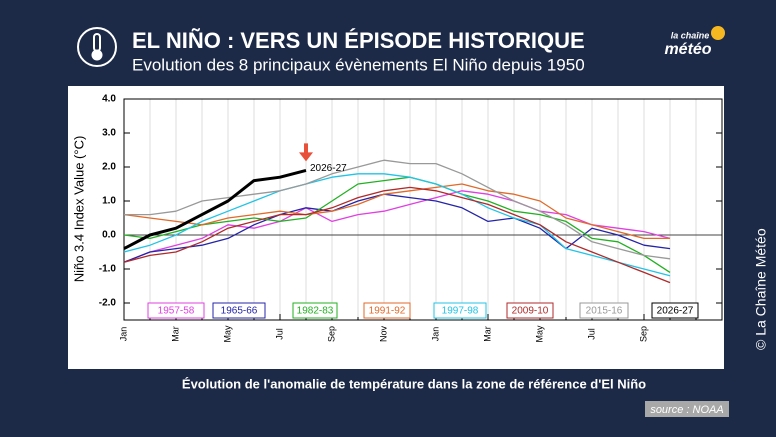 Image resolution: width=776 pixels, height=437 pixels. Describe the element at coordinates (383, 334) in the screenshot. I see `x-tick-label: Nov` at that location.